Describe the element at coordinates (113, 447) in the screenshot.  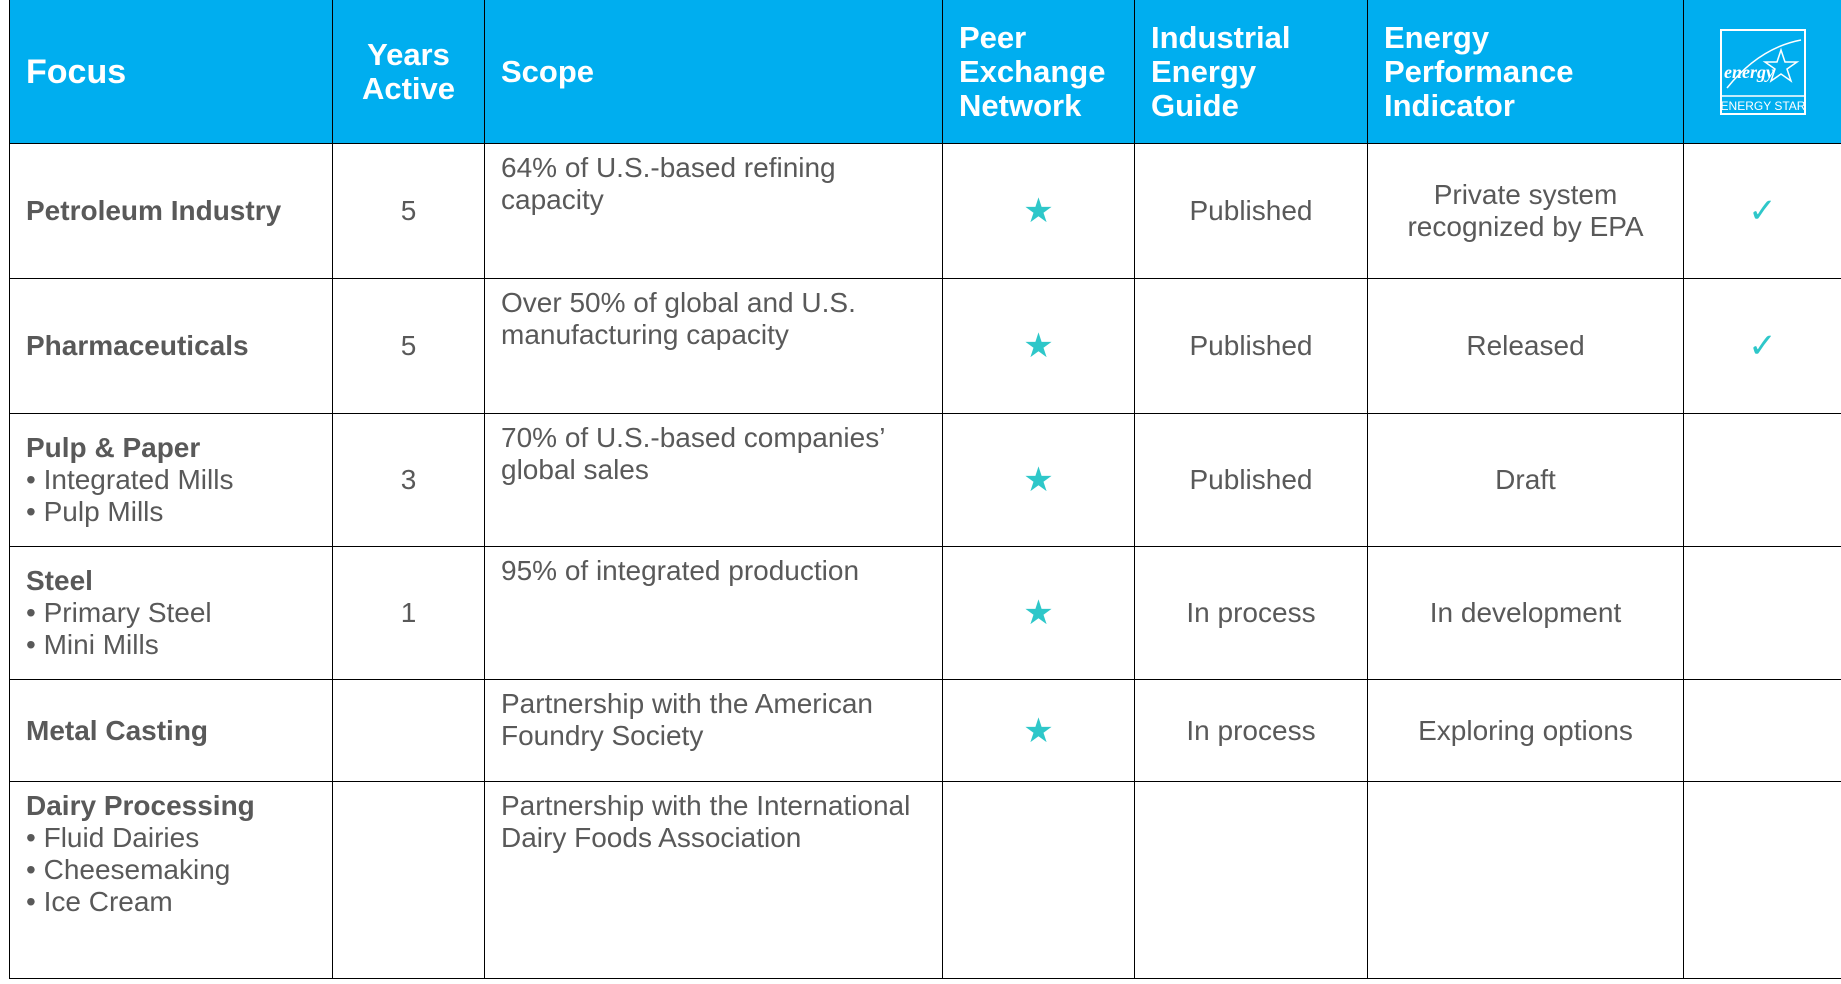
I see `focus-title: Pulp & Paper` at that location.